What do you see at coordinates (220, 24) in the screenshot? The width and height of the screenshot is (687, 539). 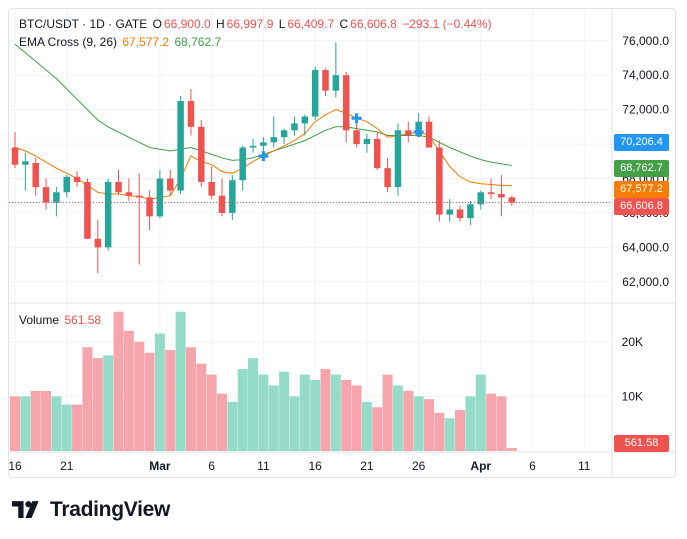 I see `legend-high-label: H` at bounding box center [220, 24].